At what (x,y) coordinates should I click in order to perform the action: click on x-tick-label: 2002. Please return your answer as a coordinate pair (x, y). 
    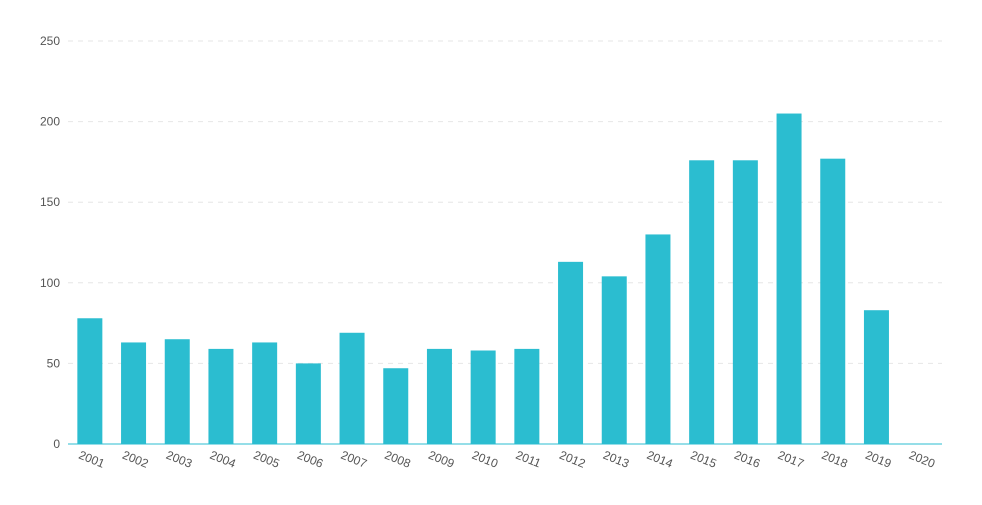
    Looking at the image, I should click on (135, 459).